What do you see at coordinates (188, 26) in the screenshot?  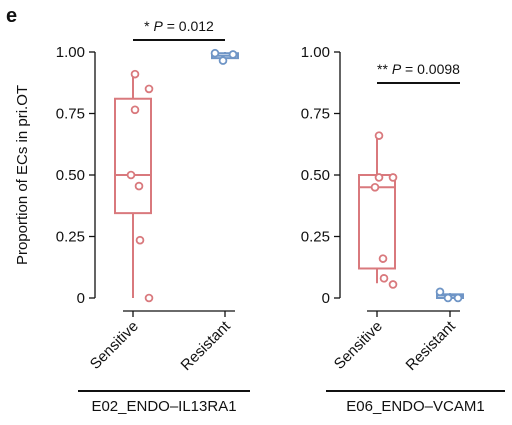 I see `p-value: = 0.012` at bounding box center [188, 26].